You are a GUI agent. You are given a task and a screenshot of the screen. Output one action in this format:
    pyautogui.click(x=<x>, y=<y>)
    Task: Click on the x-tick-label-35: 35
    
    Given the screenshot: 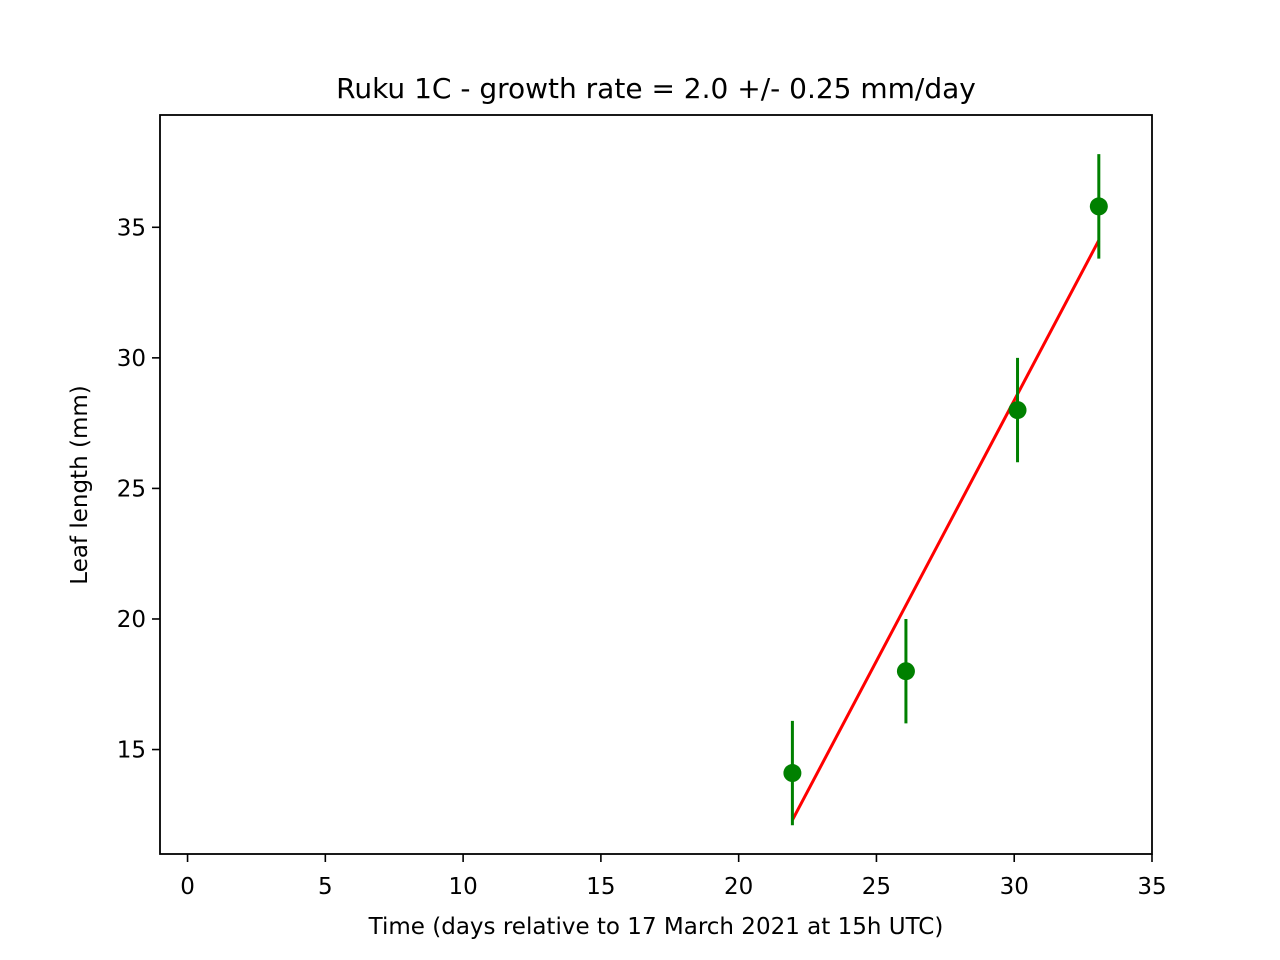 What is the action you would take?
    pyautogui.click(x=1151, y=887)
    